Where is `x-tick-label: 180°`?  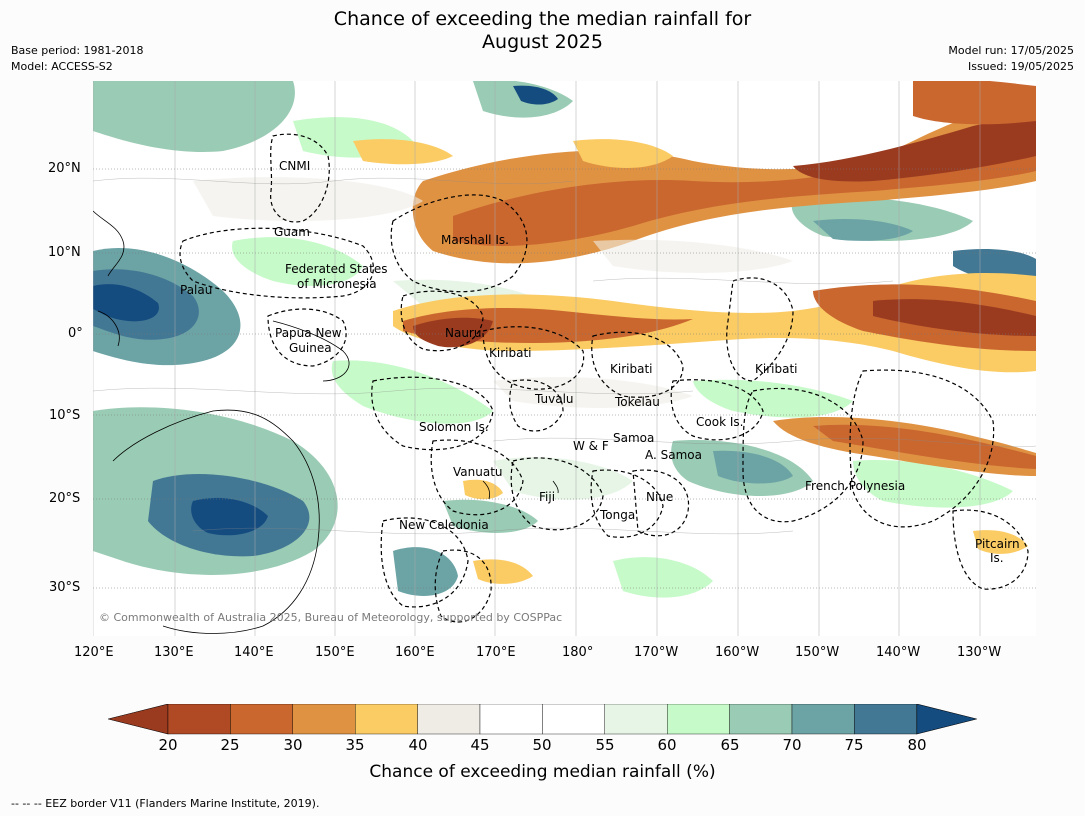
x-tick-label: 180° is located at coordinates (578, 652).